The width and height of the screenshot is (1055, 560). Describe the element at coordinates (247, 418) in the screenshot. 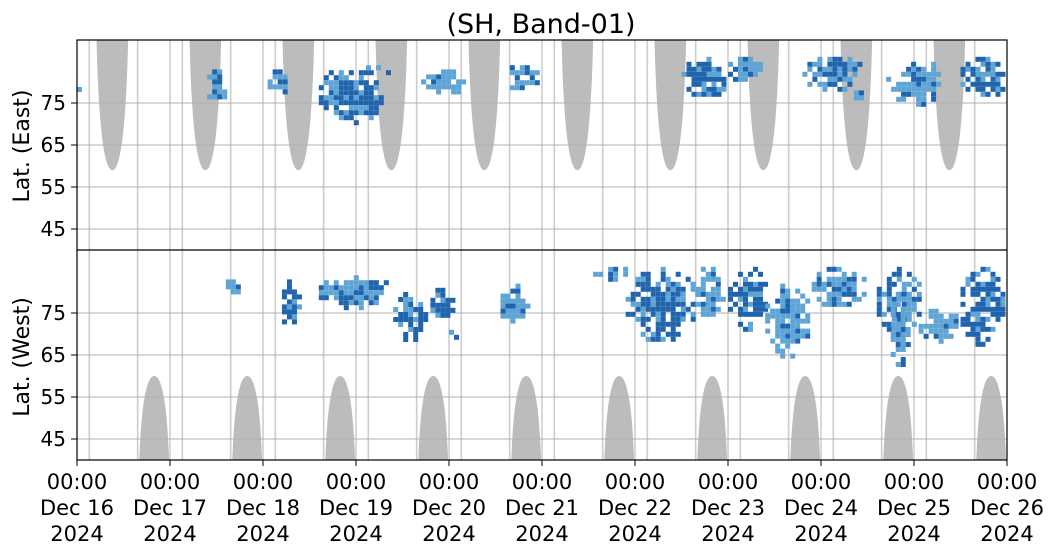

I see `coverage-lobe-bottom` at that location.